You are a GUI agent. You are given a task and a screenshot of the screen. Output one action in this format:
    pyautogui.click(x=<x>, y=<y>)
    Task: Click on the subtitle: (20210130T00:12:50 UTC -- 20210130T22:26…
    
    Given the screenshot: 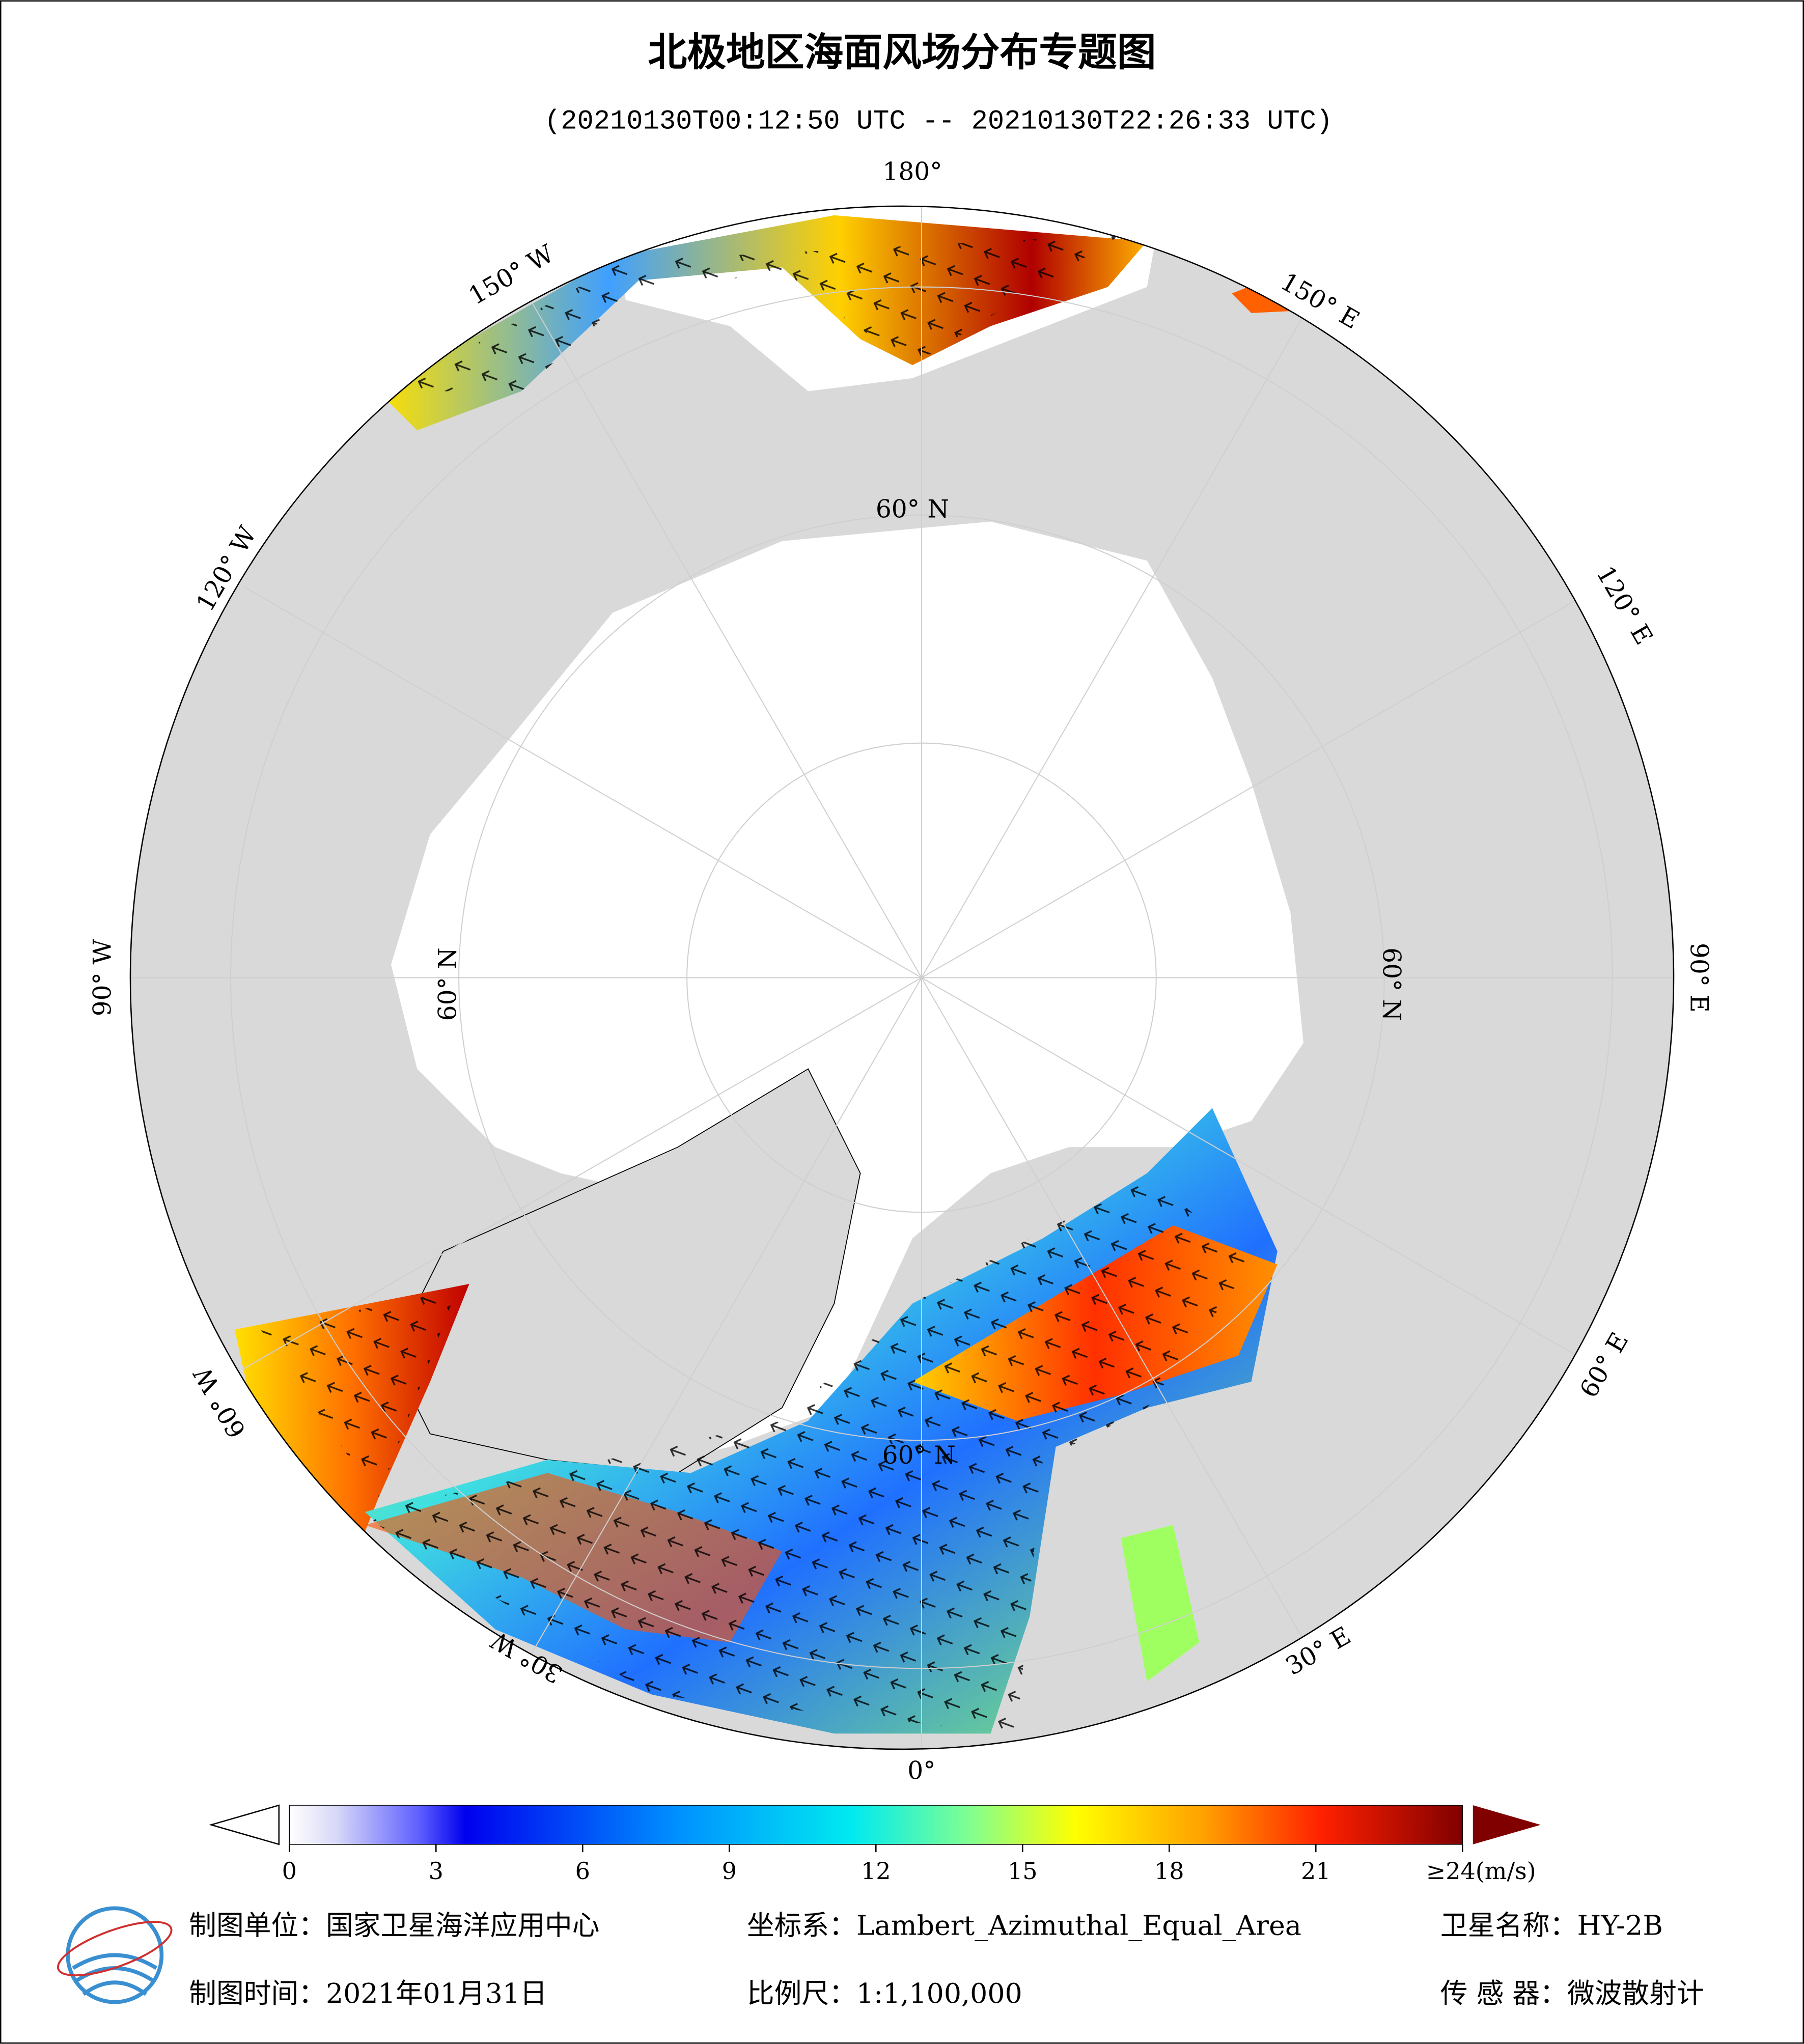 What is the action you would take?
    pyautogui.click(x=938, y=121)
    